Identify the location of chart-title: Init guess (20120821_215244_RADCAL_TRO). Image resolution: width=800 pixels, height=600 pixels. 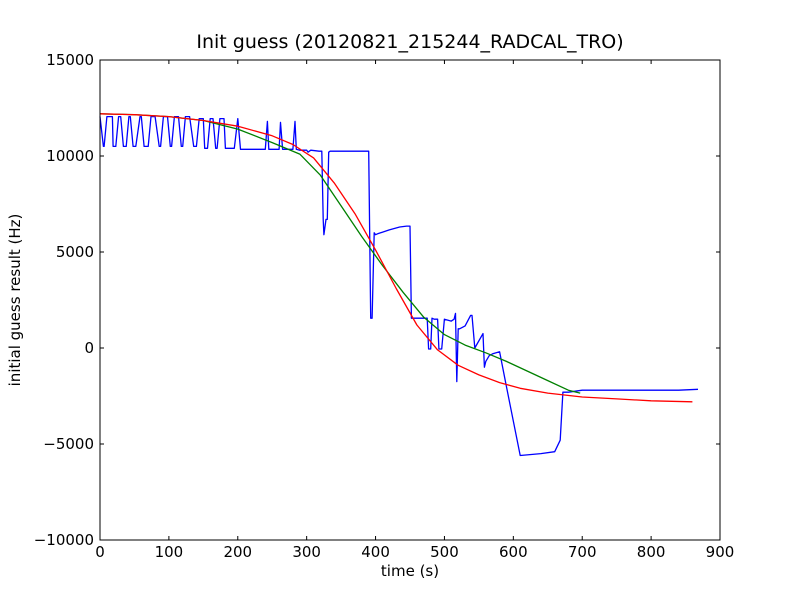
(409, 42).